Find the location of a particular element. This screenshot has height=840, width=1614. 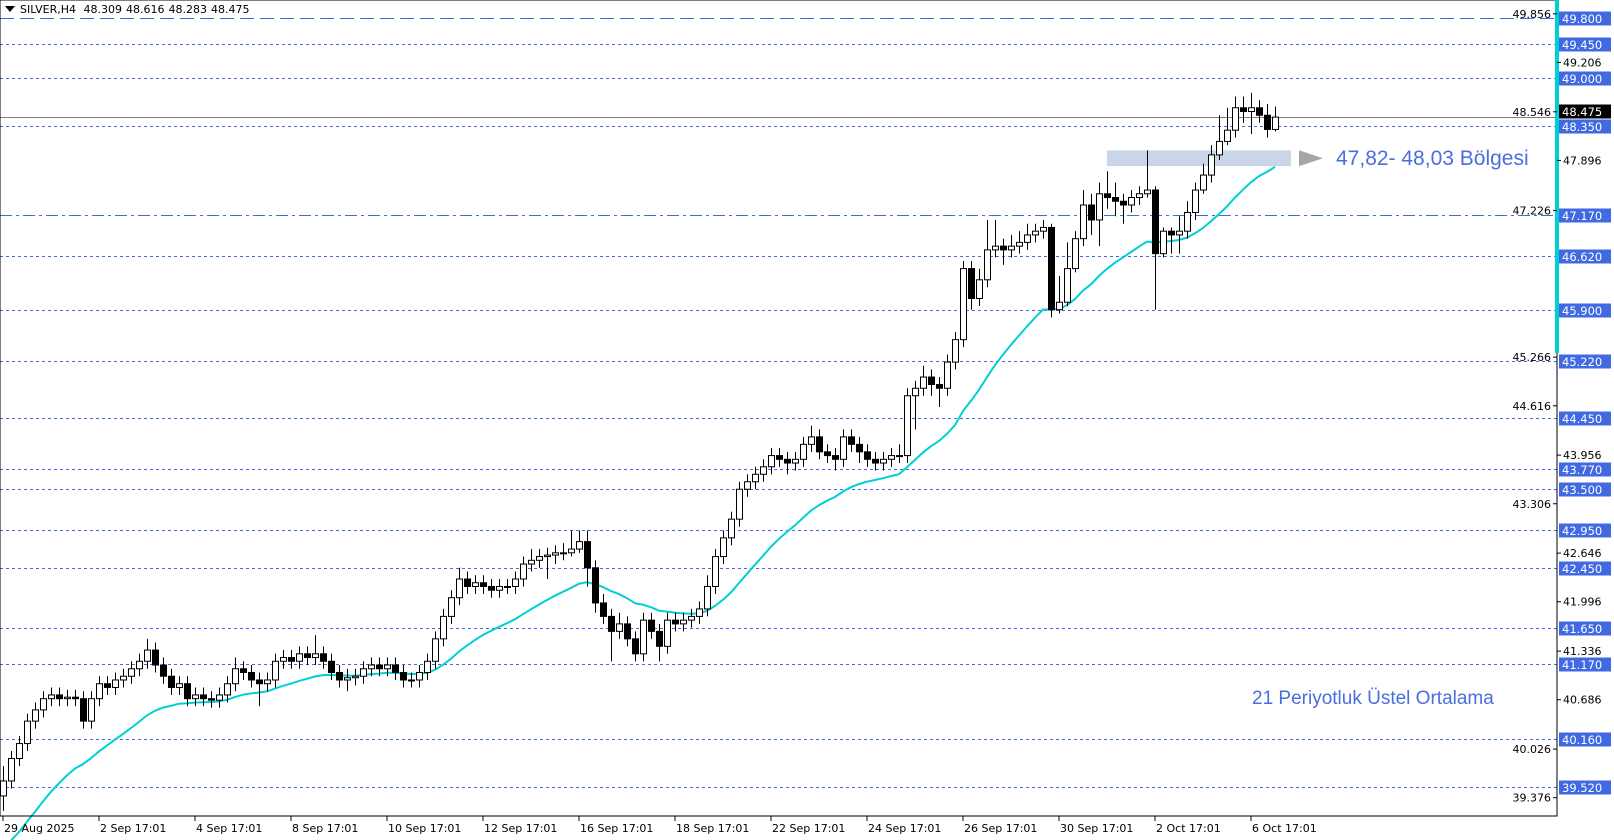

open-value: 48.309 is located at coordinates (103, 9).